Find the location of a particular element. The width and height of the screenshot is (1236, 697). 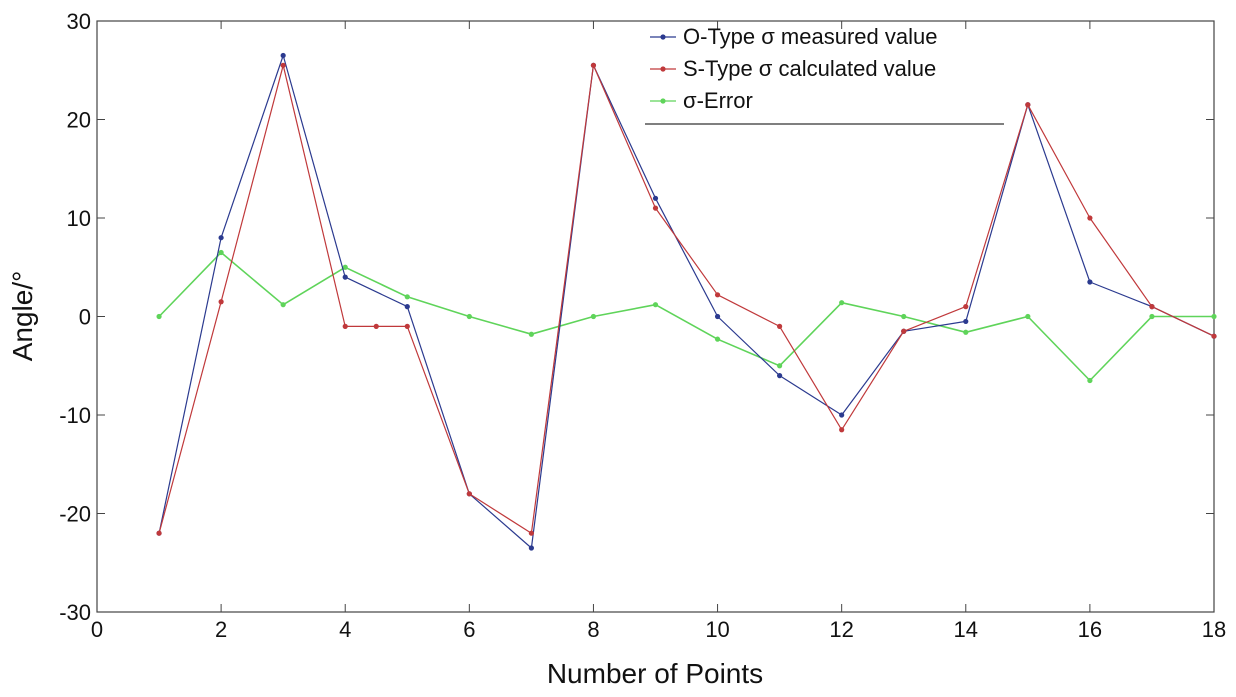

x-tick-label: 0 is located at coordinates (97, 629).